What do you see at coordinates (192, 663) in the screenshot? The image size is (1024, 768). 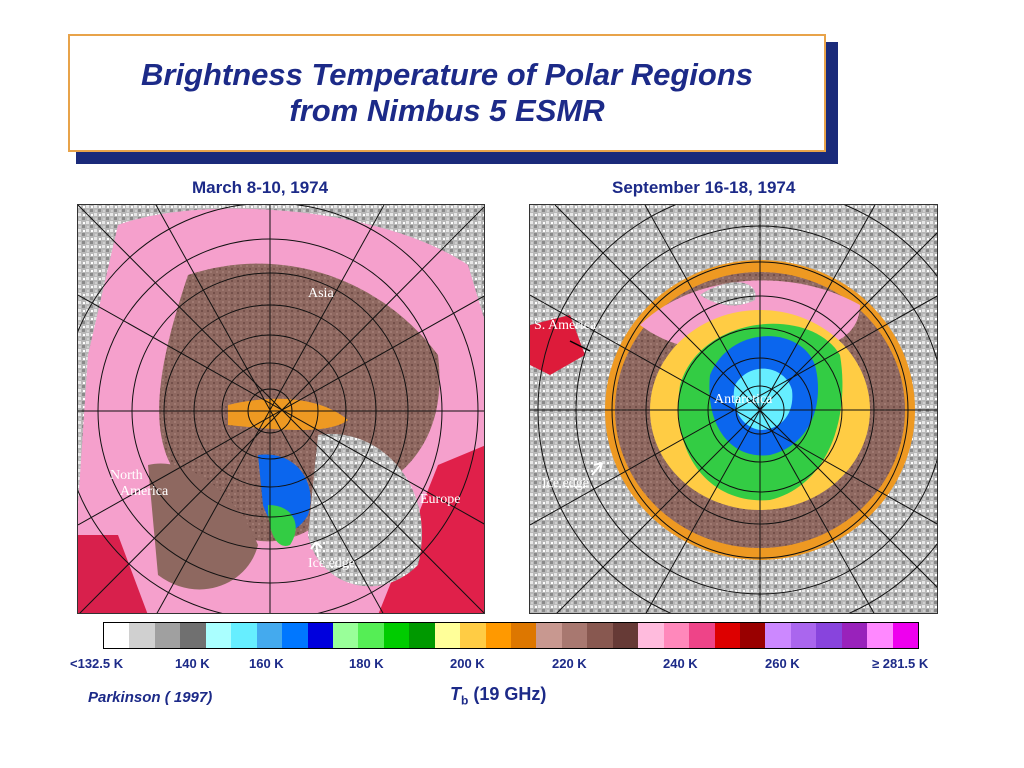 I see `tick-label-1: 140 K` at bounding box center [192, 663].